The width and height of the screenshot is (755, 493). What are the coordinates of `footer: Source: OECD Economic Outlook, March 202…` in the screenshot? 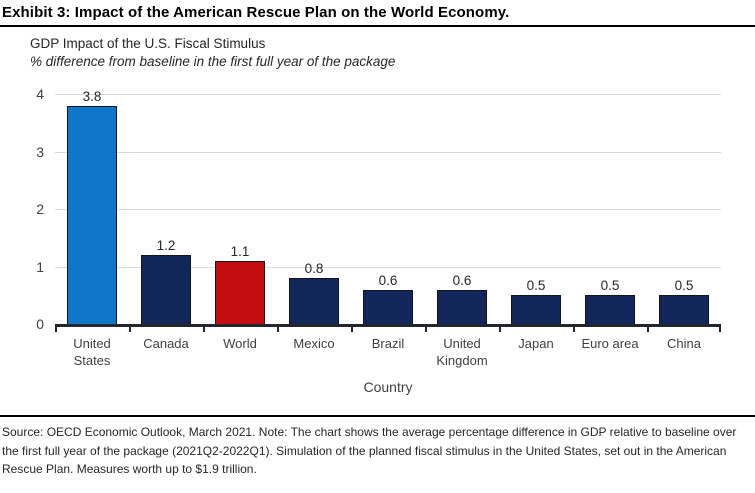 It's located at (377, 447).